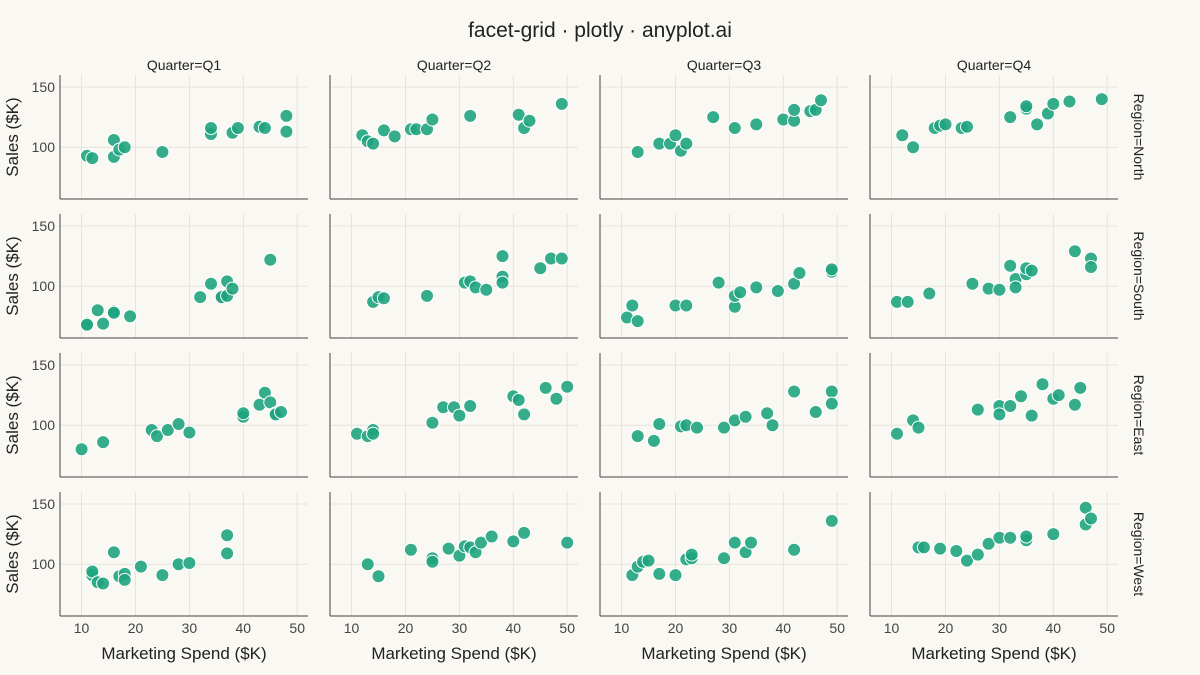 The width and height of the screenshot is (1200, 675). I want to click on col-facet-label-4: Quarter=Q4, so click(994, 65).